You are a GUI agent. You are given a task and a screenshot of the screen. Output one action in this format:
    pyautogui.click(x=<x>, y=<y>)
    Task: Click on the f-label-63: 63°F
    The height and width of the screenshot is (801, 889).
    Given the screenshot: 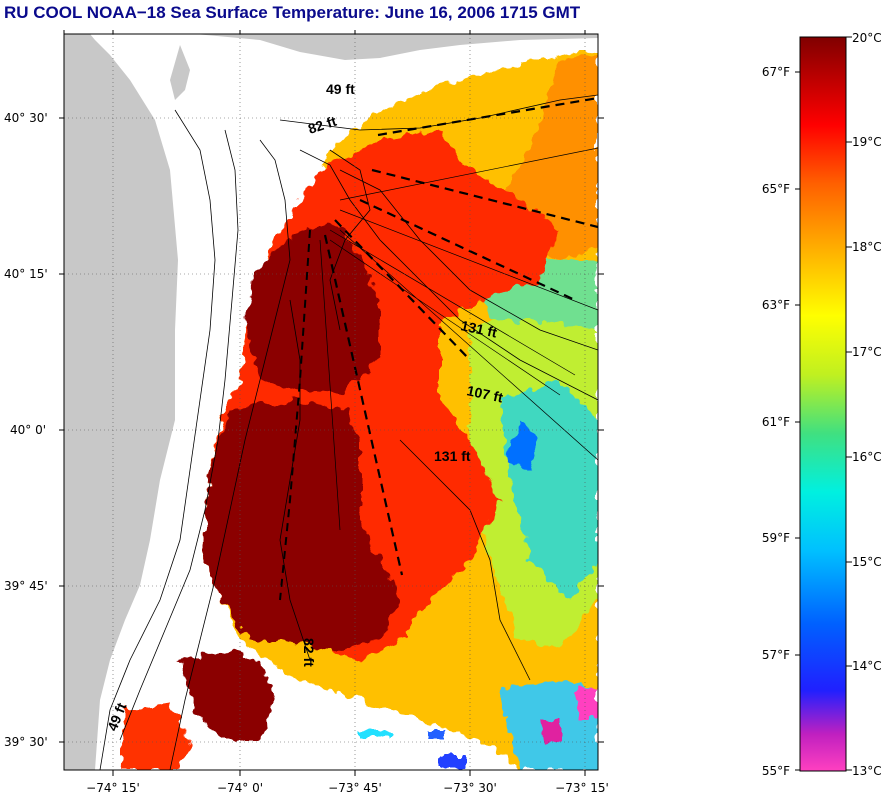 What is the action you would take?
    pyautogui.click(x=776, y=305)
    